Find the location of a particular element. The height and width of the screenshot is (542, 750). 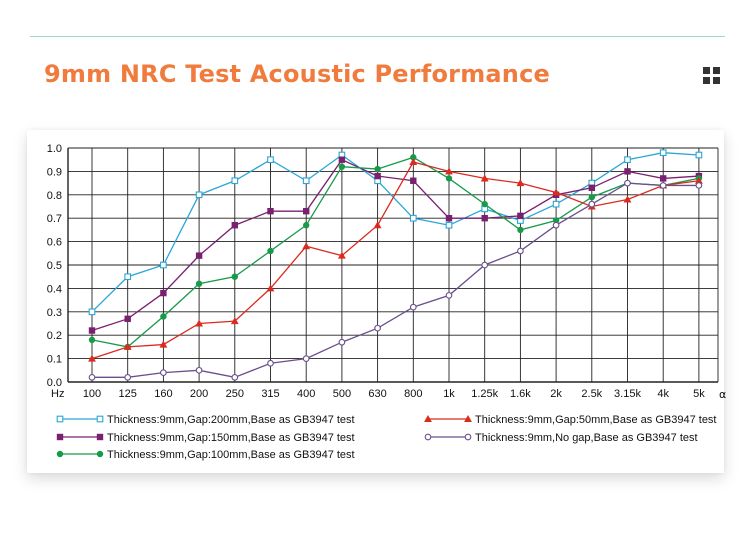

x-tick-label: 500 is located at coordinates (342, 394).